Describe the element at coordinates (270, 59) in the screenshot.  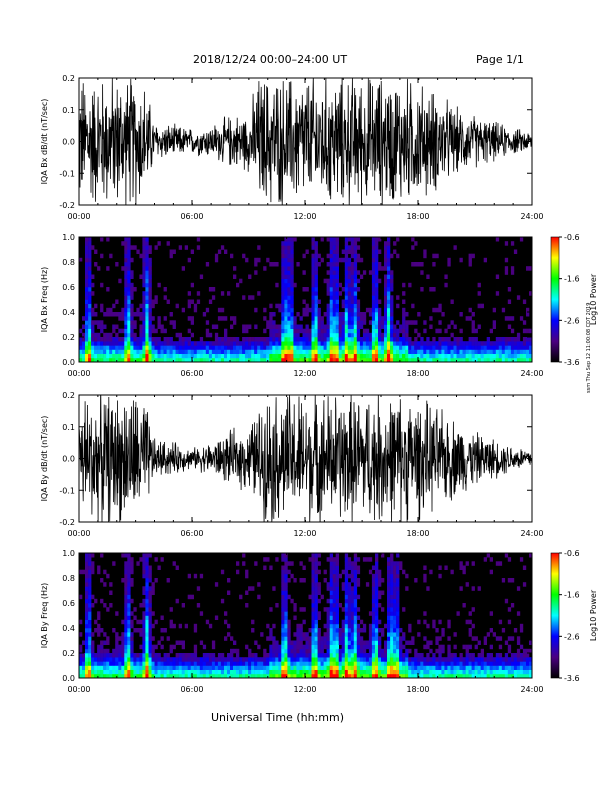
I see `page-title: 2018/12/24 00:00–24:00 UT` at that location.